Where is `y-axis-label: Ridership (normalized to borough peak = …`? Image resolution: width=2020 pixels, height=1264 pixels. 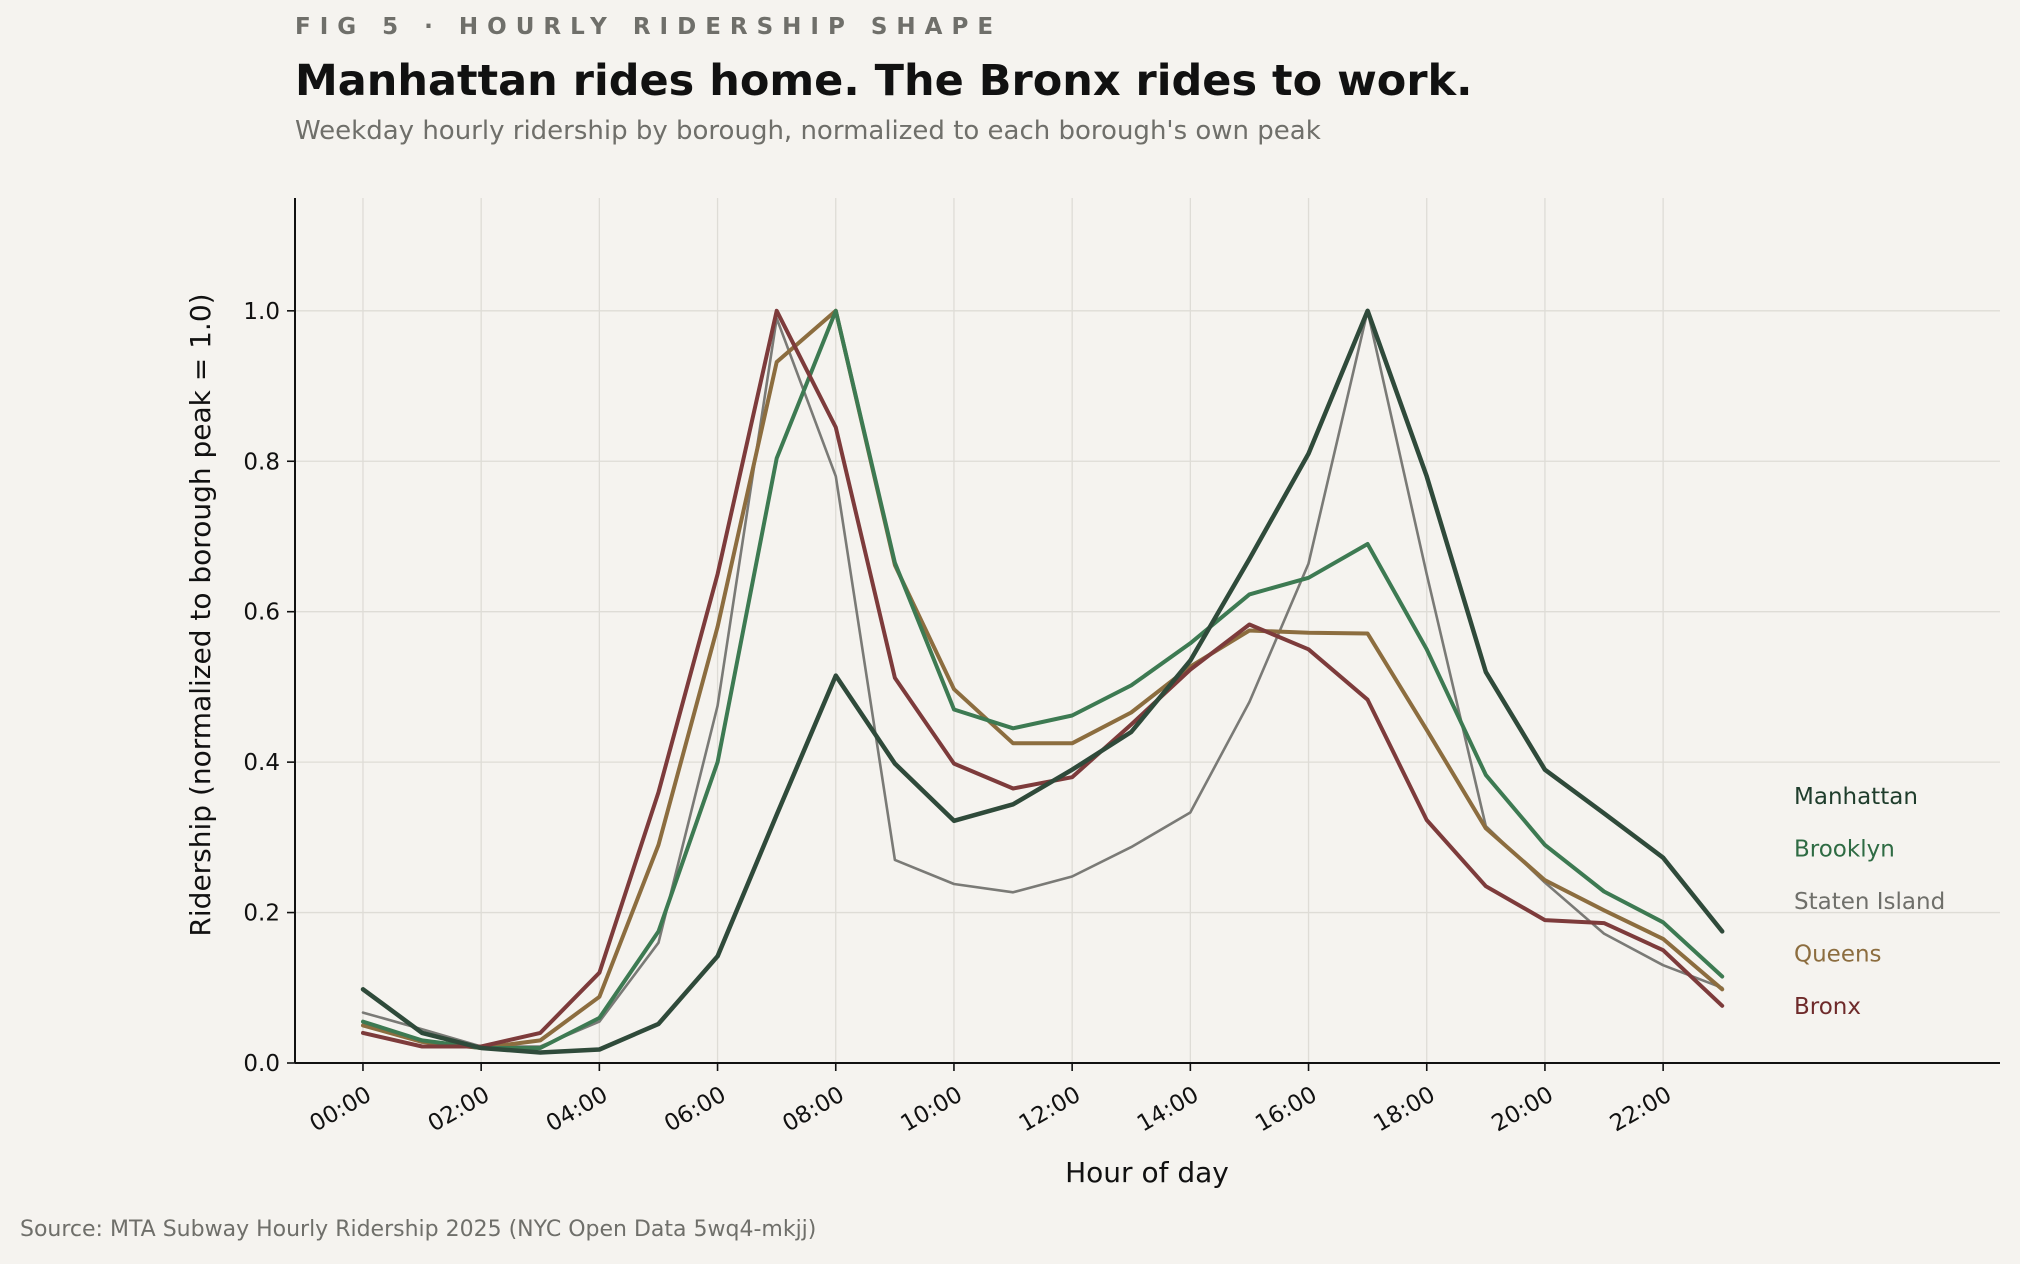
y-axis-label: Ridership (normalized to borough peak = … is located at coordinates (200, 614).